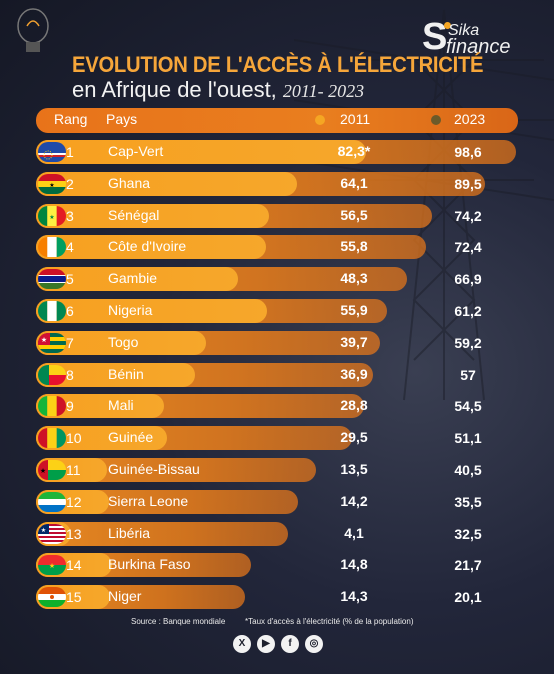 The image size is (554, 674). Describe the element at coordinates (354, 532) in the screenshot. I see `value-2011-label: 4,1` at that location.